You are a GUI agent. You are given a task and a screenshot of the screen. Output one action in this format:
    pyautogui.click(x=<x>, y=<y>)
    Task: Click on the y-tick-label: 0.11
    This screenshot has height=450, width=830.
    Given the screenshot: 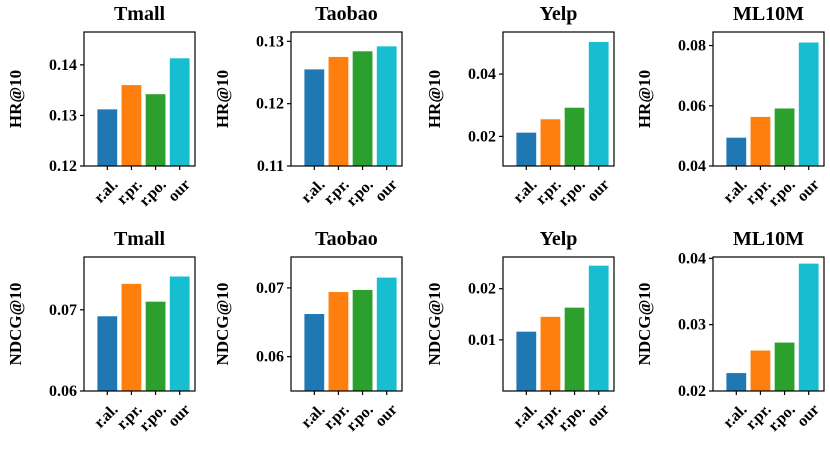 What is the action you would take?
    pyautogui.click(x=270, y=166)
    